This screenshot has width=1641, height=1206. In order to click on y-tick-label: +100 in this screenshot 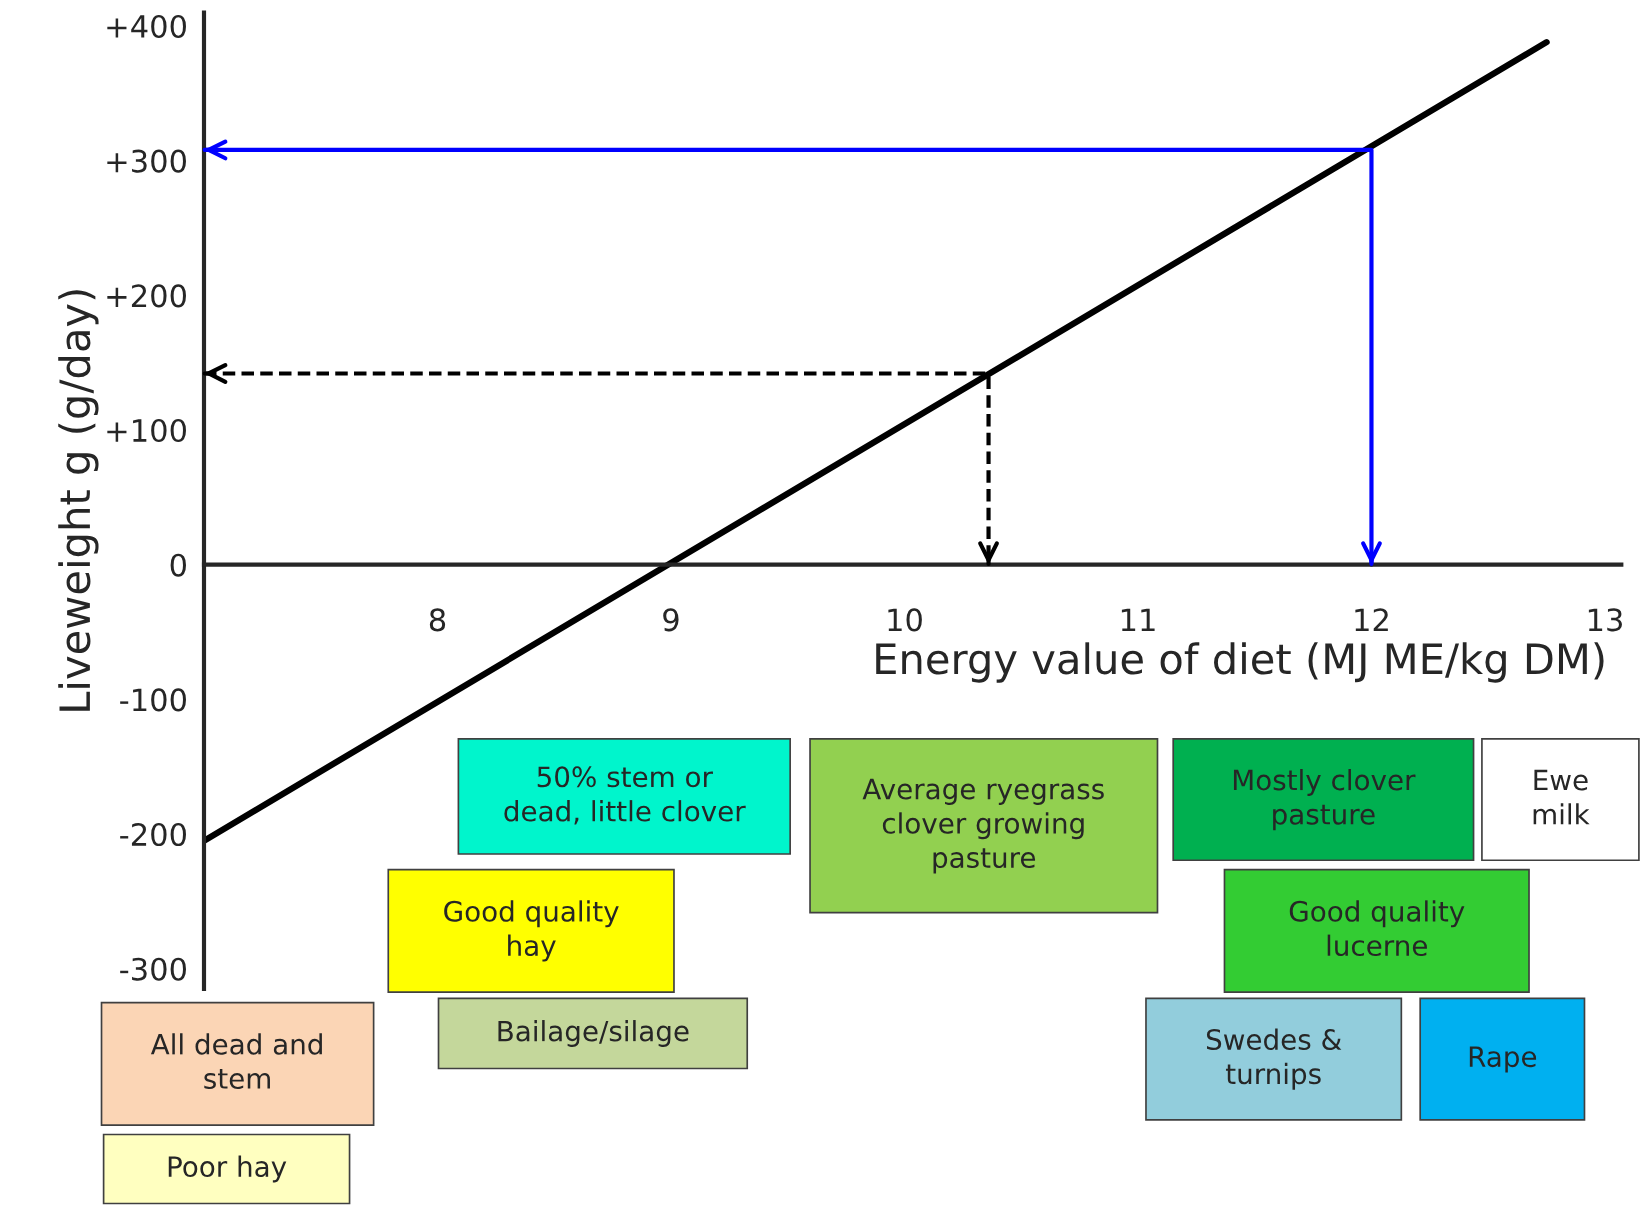, I will do `click(146, 430)`.